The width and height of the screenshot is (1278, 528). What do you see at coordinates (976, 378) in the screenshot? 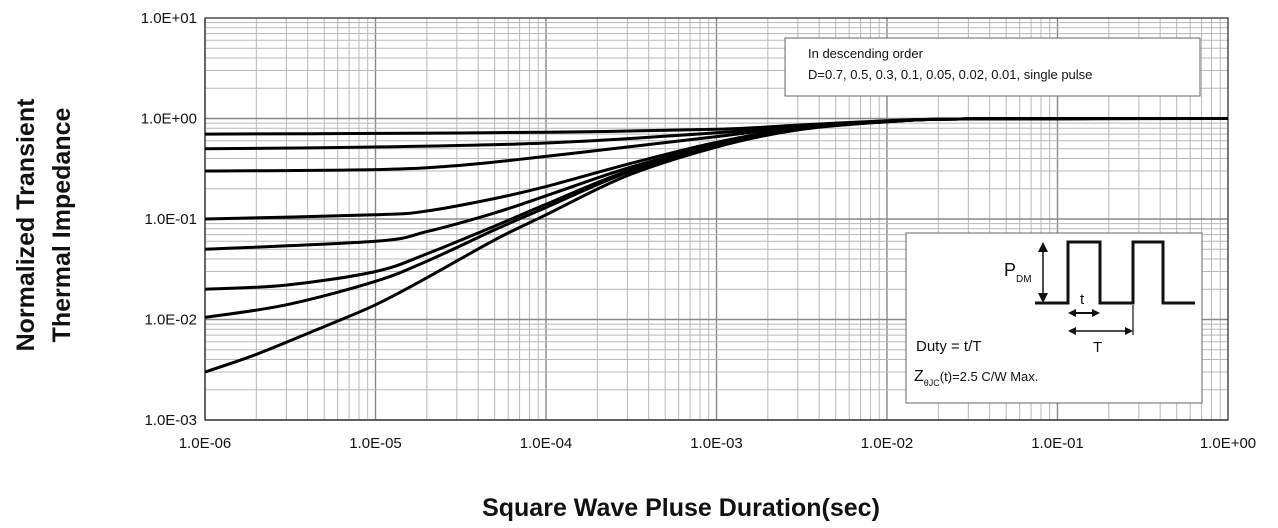
I see `zthjc-text: ZθJC(t)=2.5 C/W Max.` at bounding box center [976, 378].